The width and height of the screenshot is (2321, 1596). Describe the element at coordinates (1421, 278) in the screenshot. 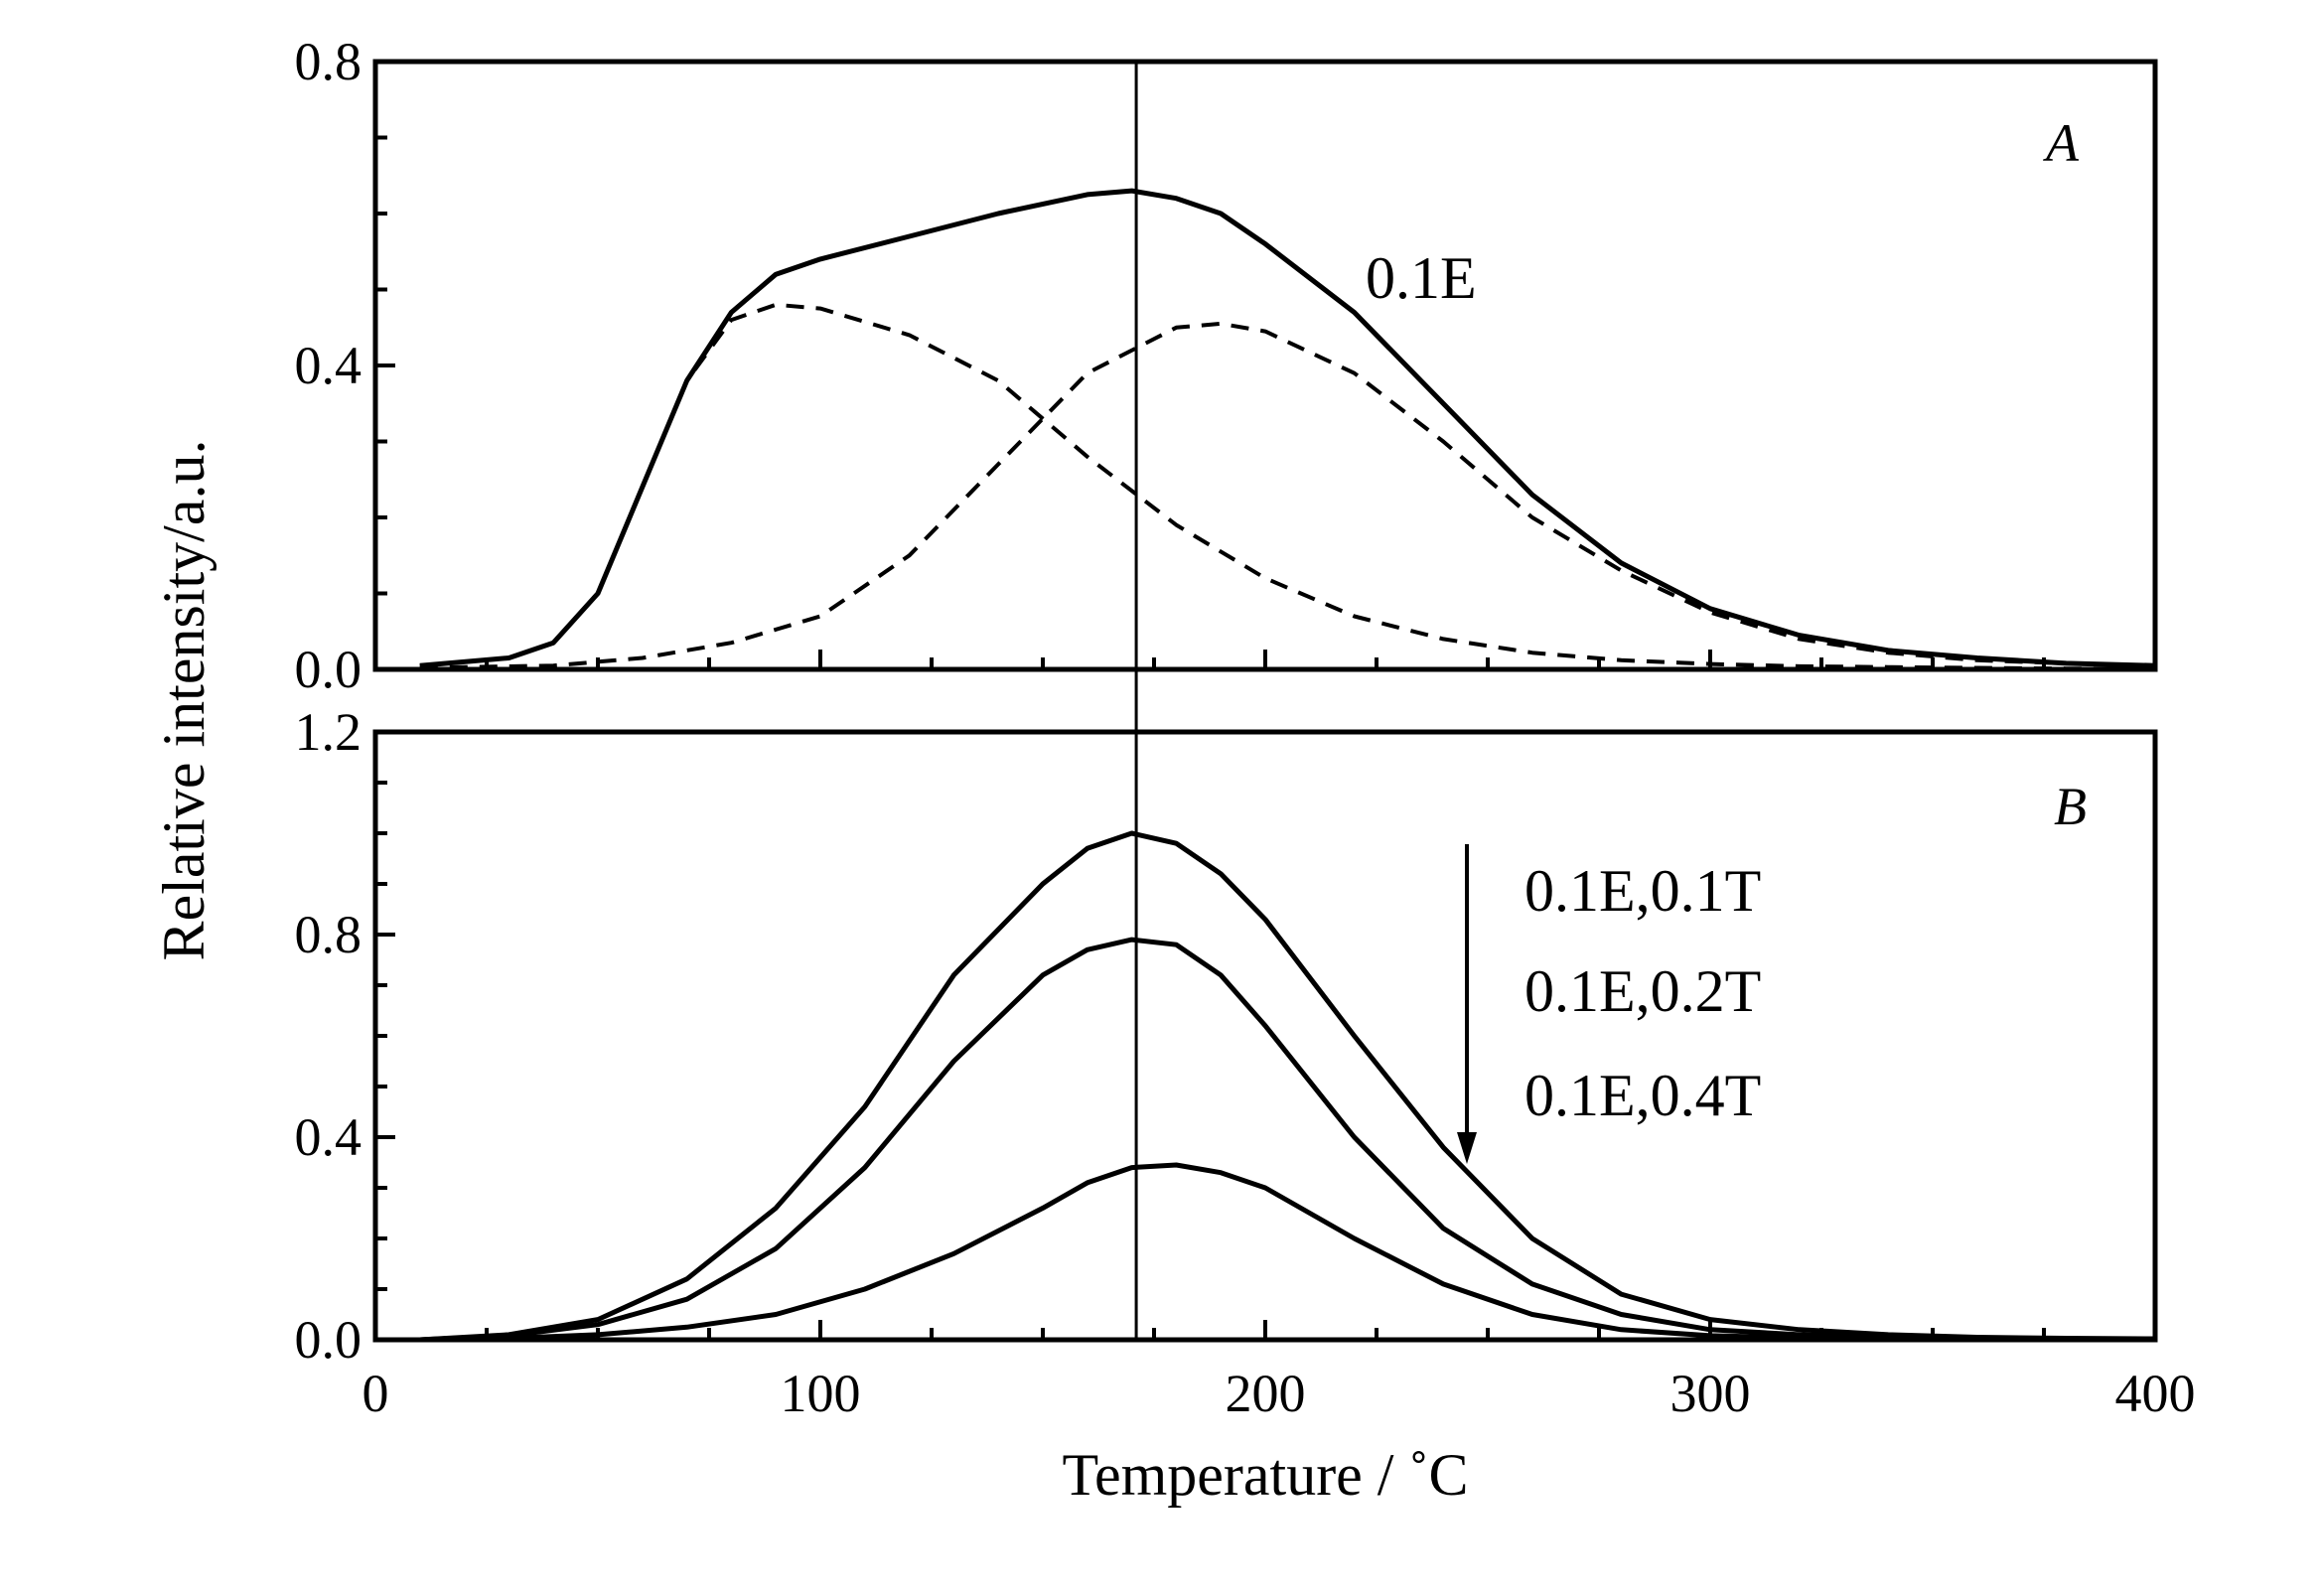

I see `panel-a-annotation: 0.1E` at that location.